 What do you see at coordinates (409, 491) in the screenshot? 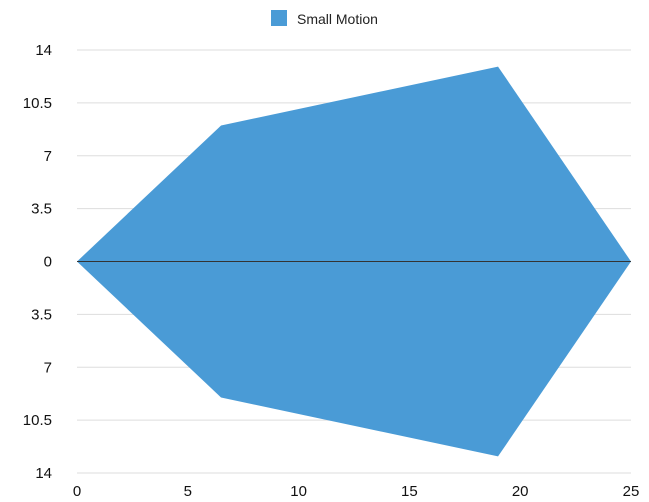
I see `x-tick-label: 15` at bounding box center [409, 491].